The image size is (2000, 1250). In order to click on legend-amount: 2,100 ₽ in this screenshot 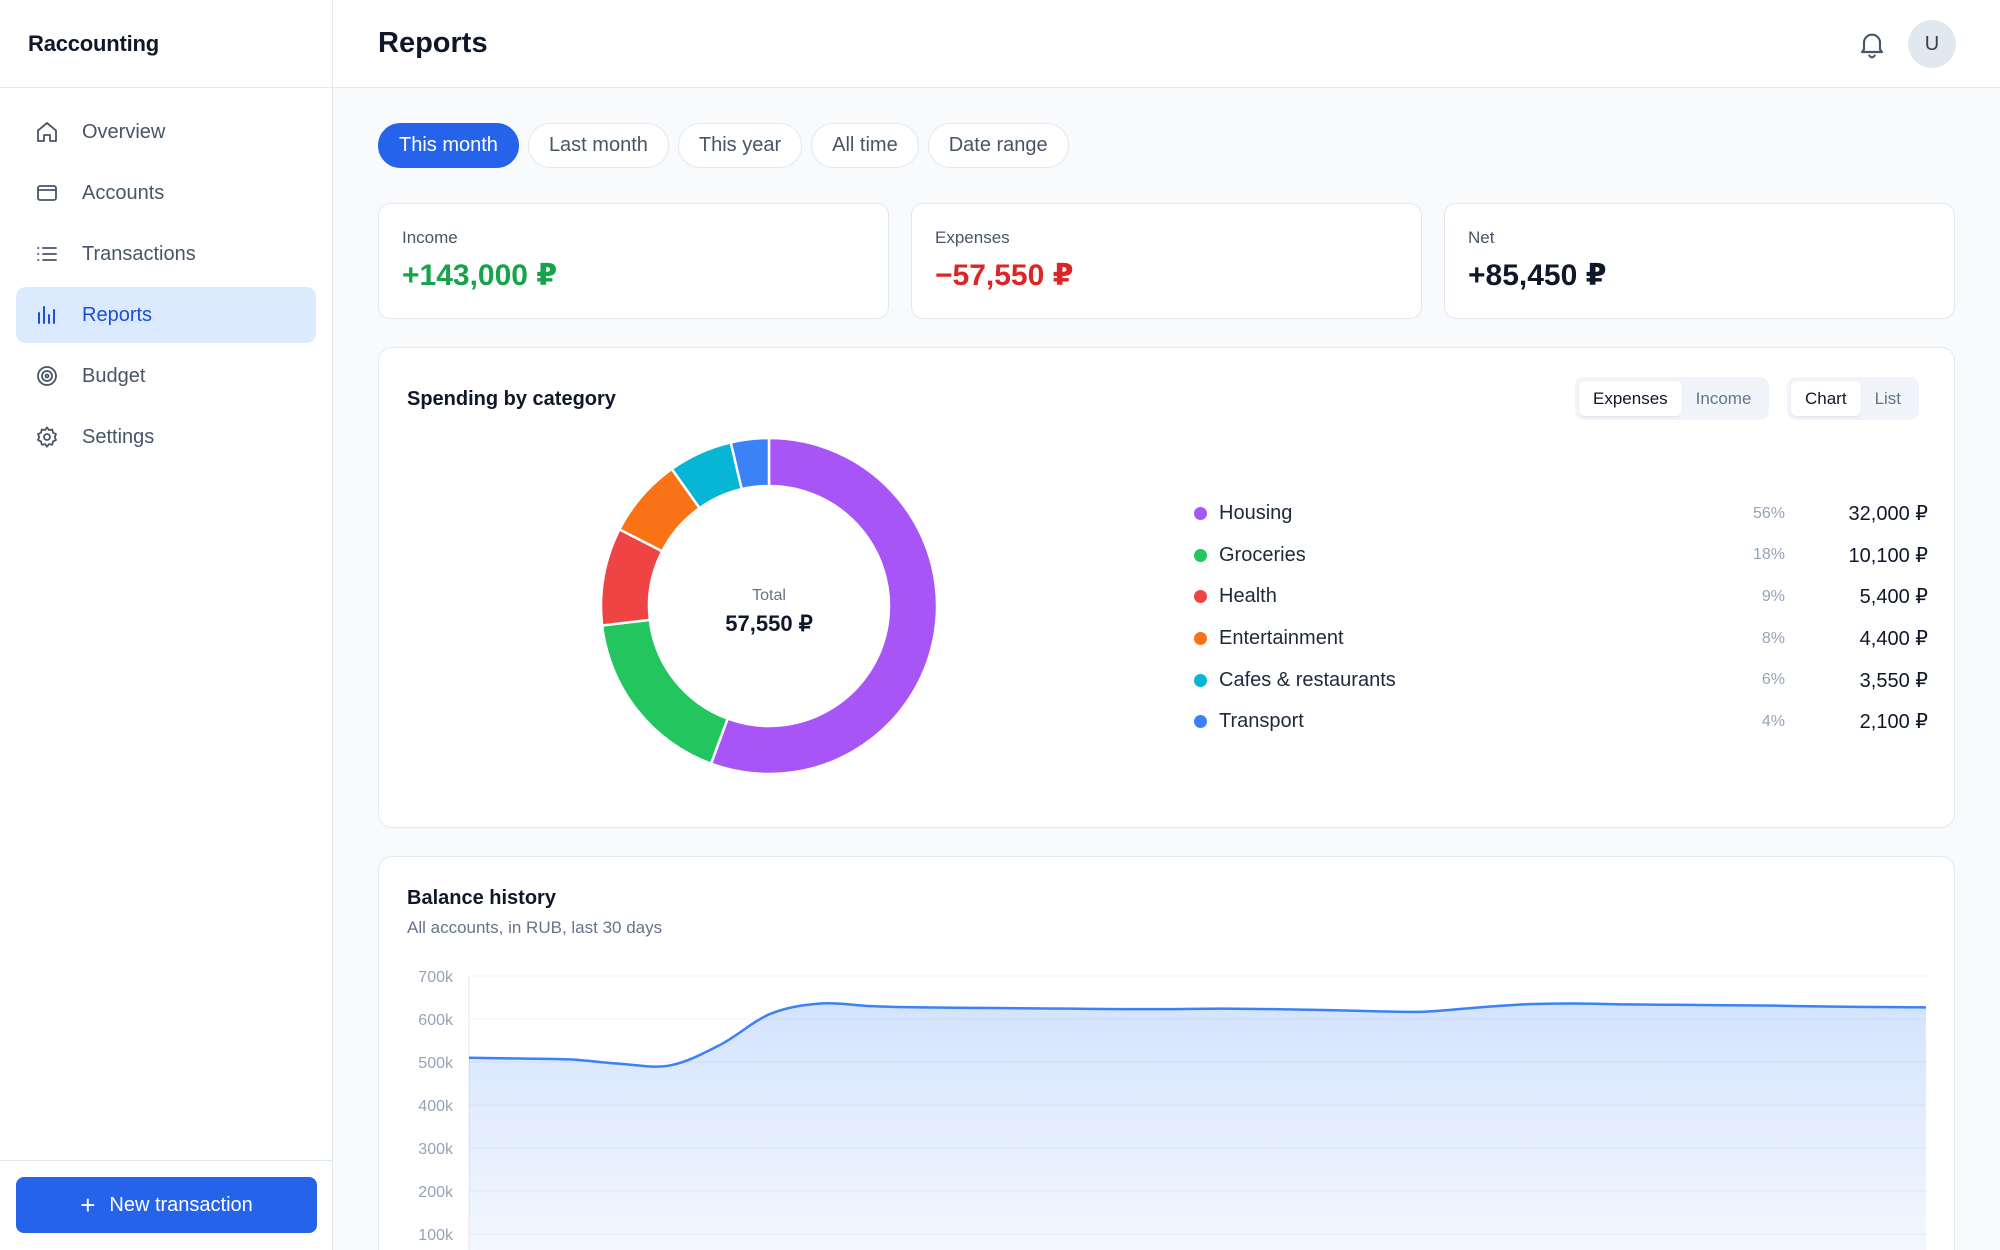, I will do `click(1893, 722)`.